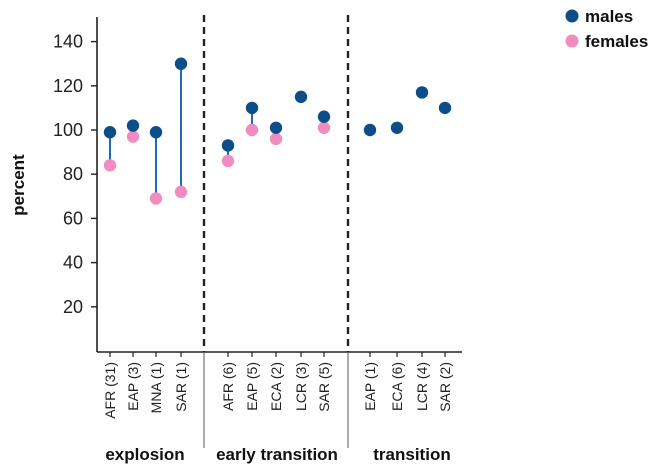  Describe the element at coordinates (73, 263) in the screenshot. I see `y-tick-label: 40` at that location.